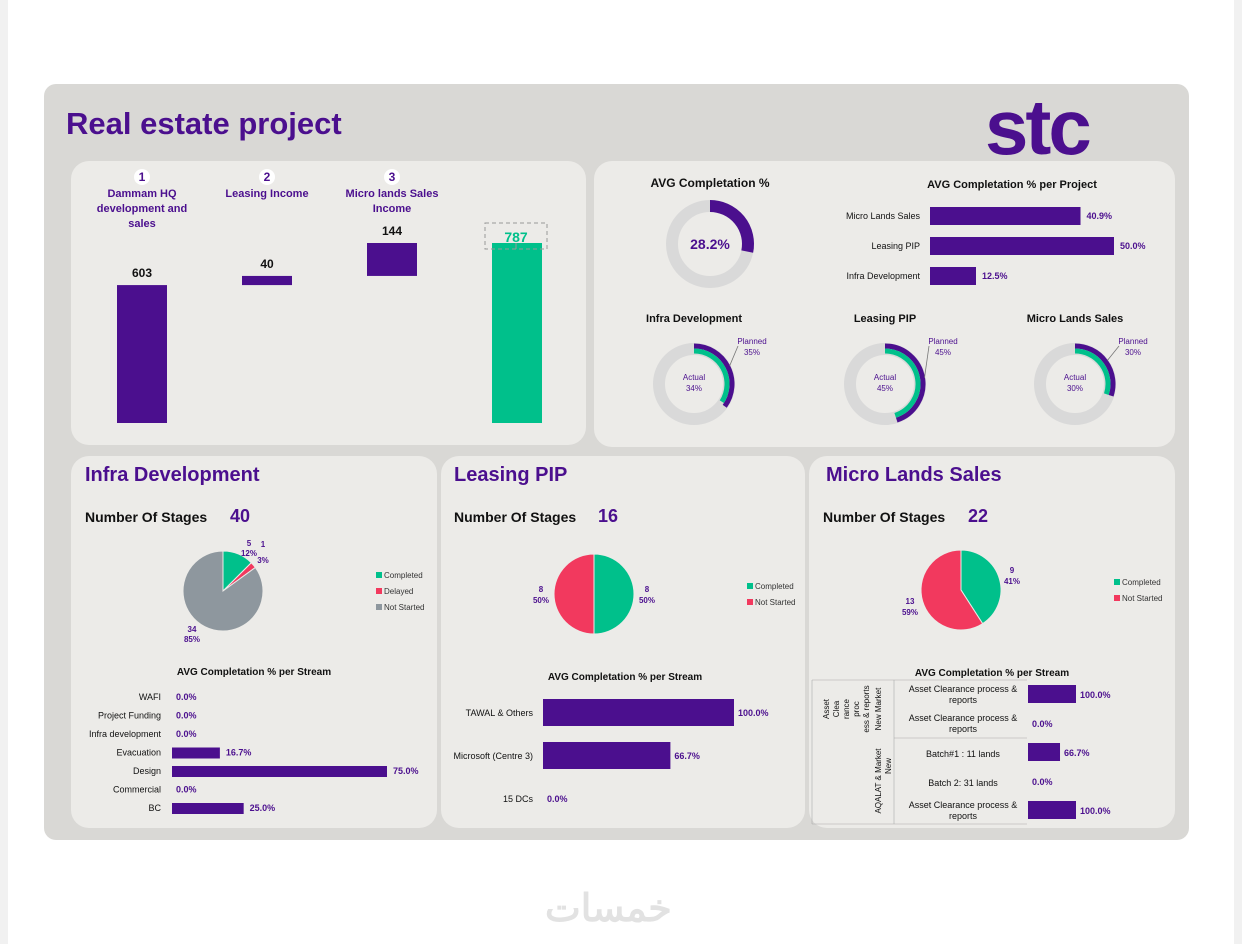 The height and width of the screenshot is (944, 1242). What do you see at coordinates (1075, 388) in the screenshot?
I see `actual-pct: 30%` at bounding box center [1075, 388].